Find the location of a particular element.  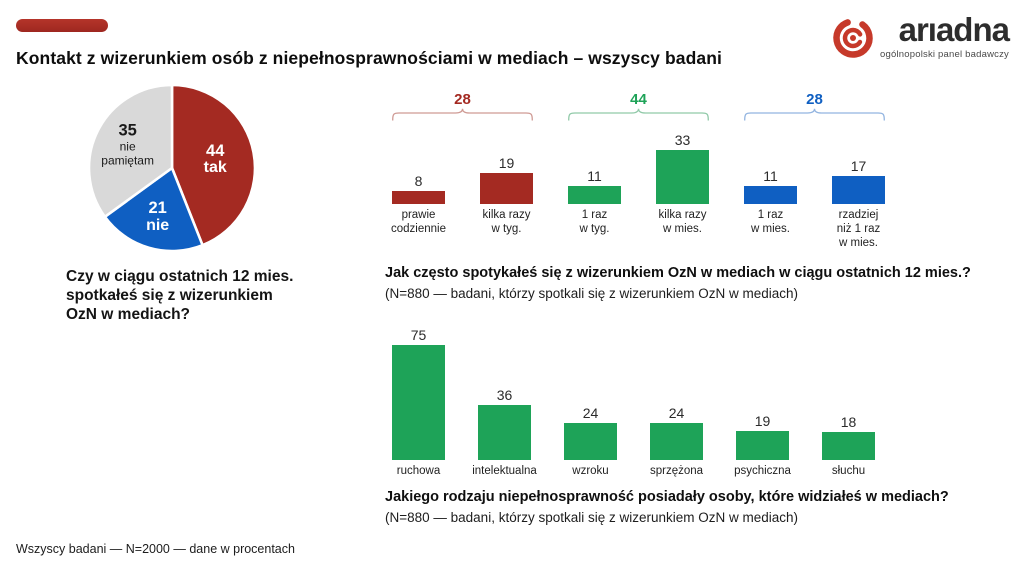

bar-value-label: 8 is located at coordinates (418, 180).